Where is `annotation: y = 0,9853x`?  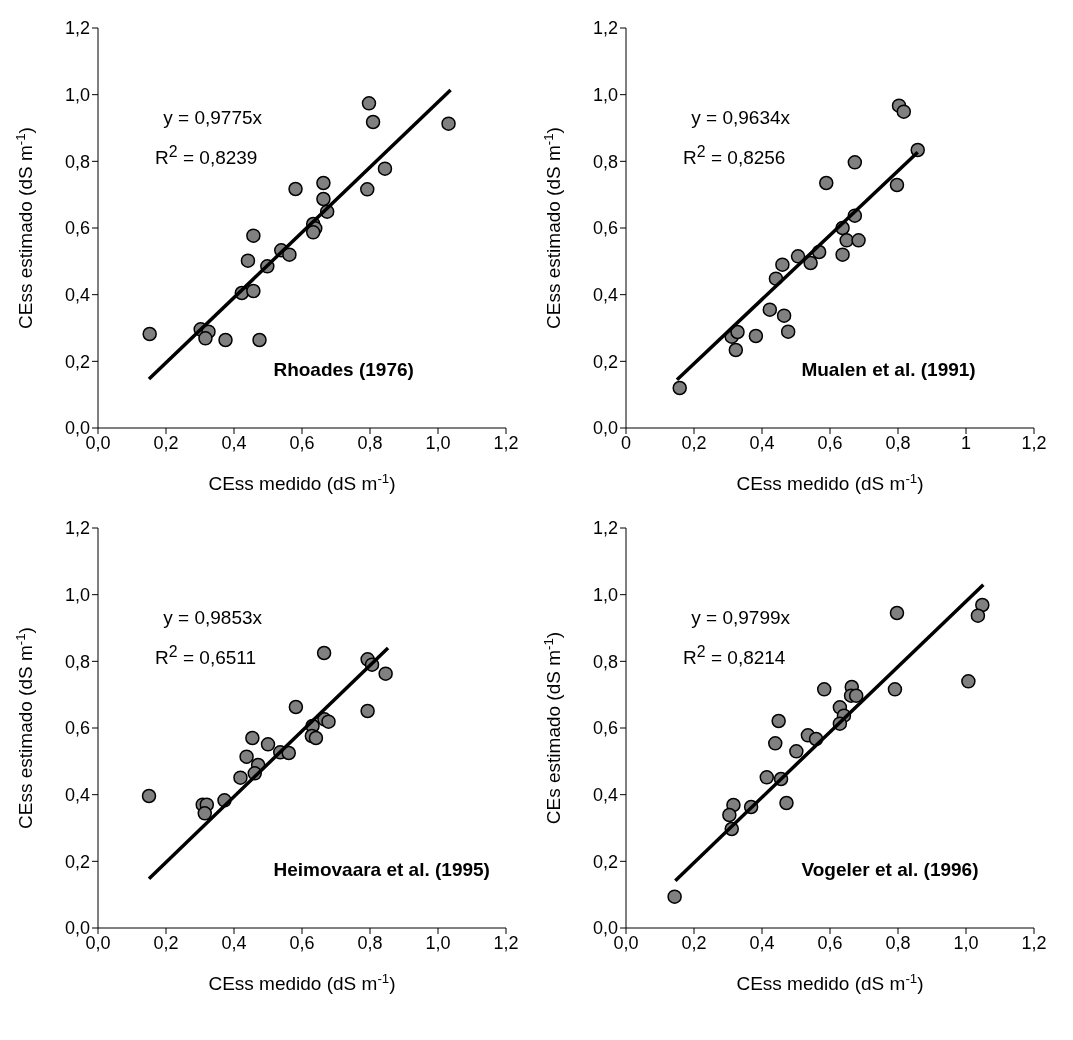 annotation: y = 0,9853x is located at coordinates (213, 617).